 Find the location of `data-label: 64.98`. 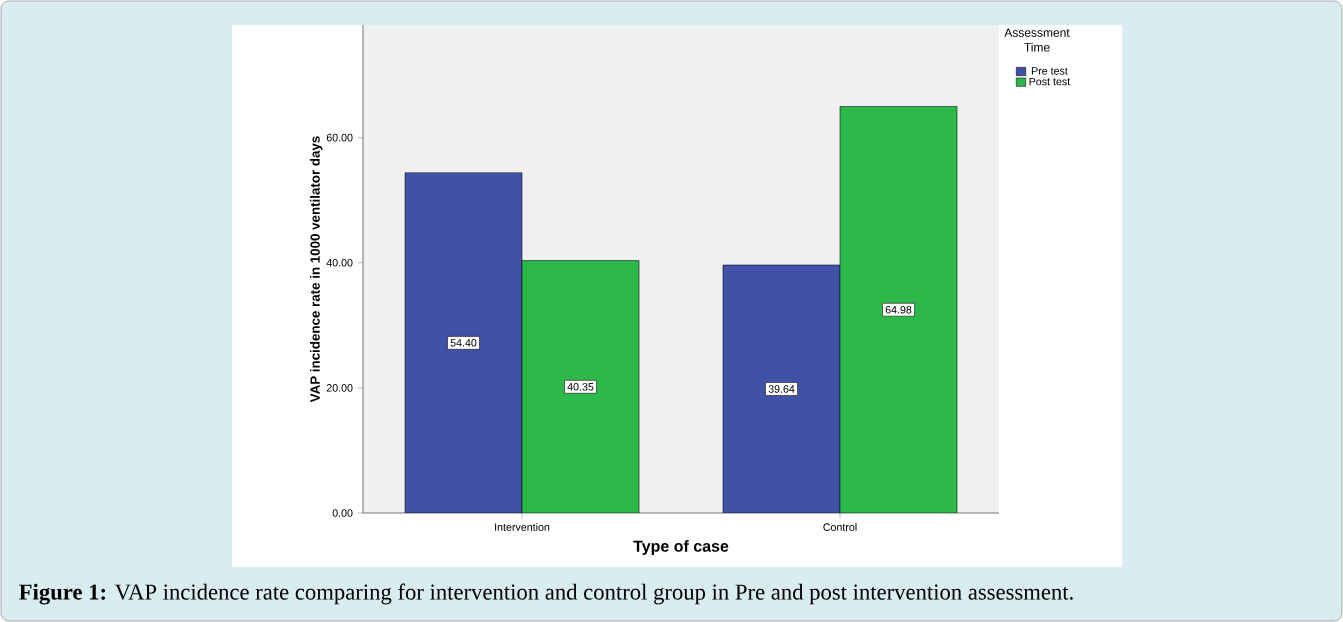

data-label: 64.98 is located at coordinates (898, 309).